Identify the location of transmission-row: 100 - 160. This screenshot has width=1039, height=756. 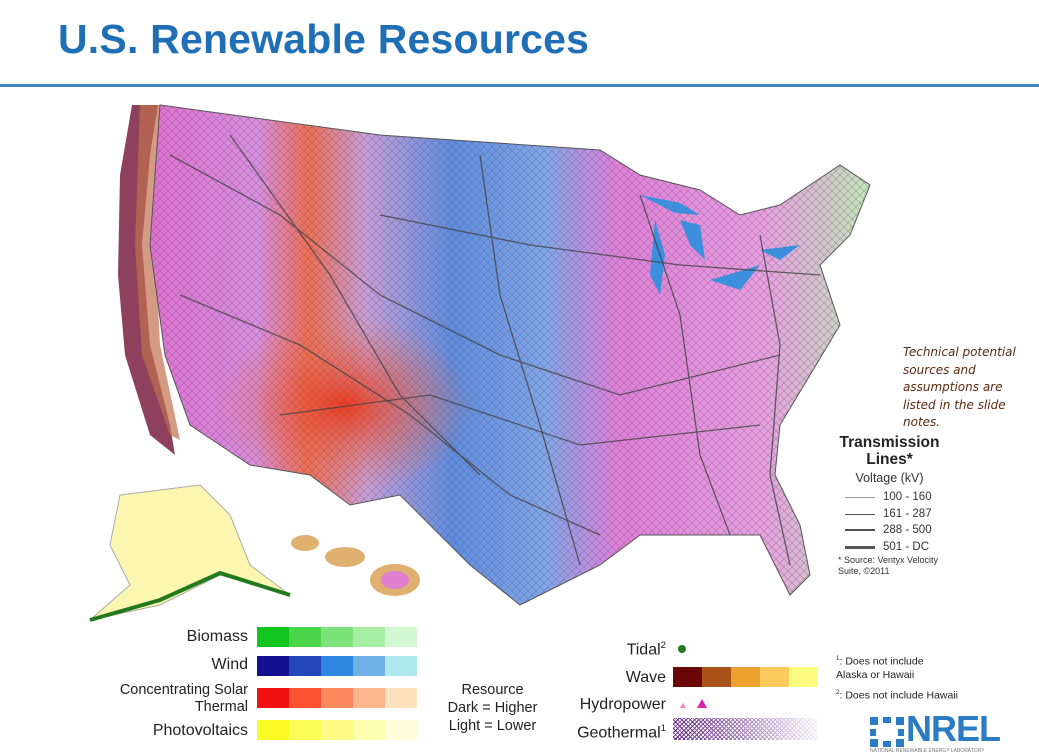
(888, 497).